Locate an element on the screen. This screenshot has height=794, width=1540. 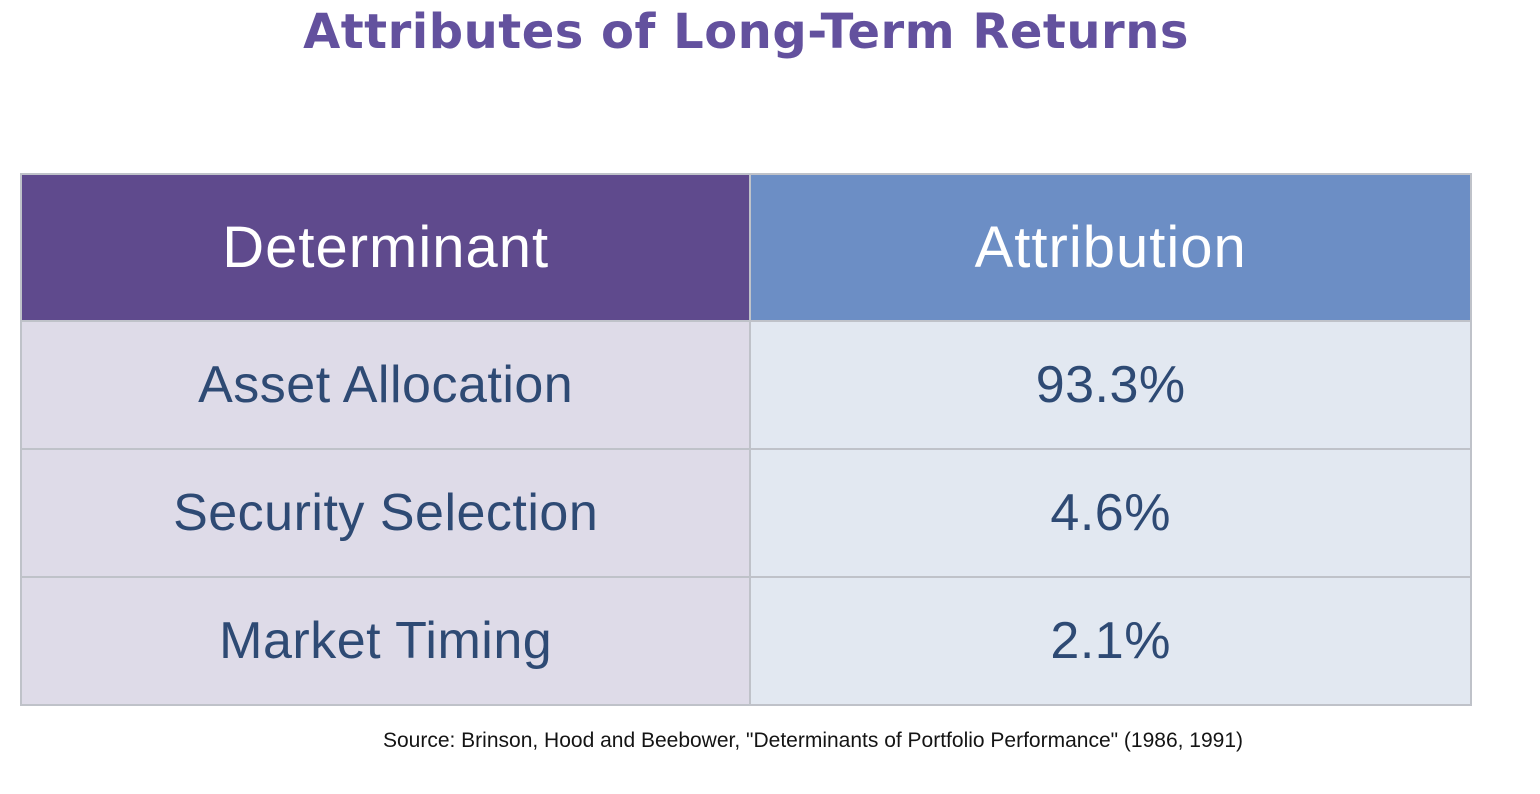
determinant-cell: Asset Allocation is located at coordinates (385, 385).